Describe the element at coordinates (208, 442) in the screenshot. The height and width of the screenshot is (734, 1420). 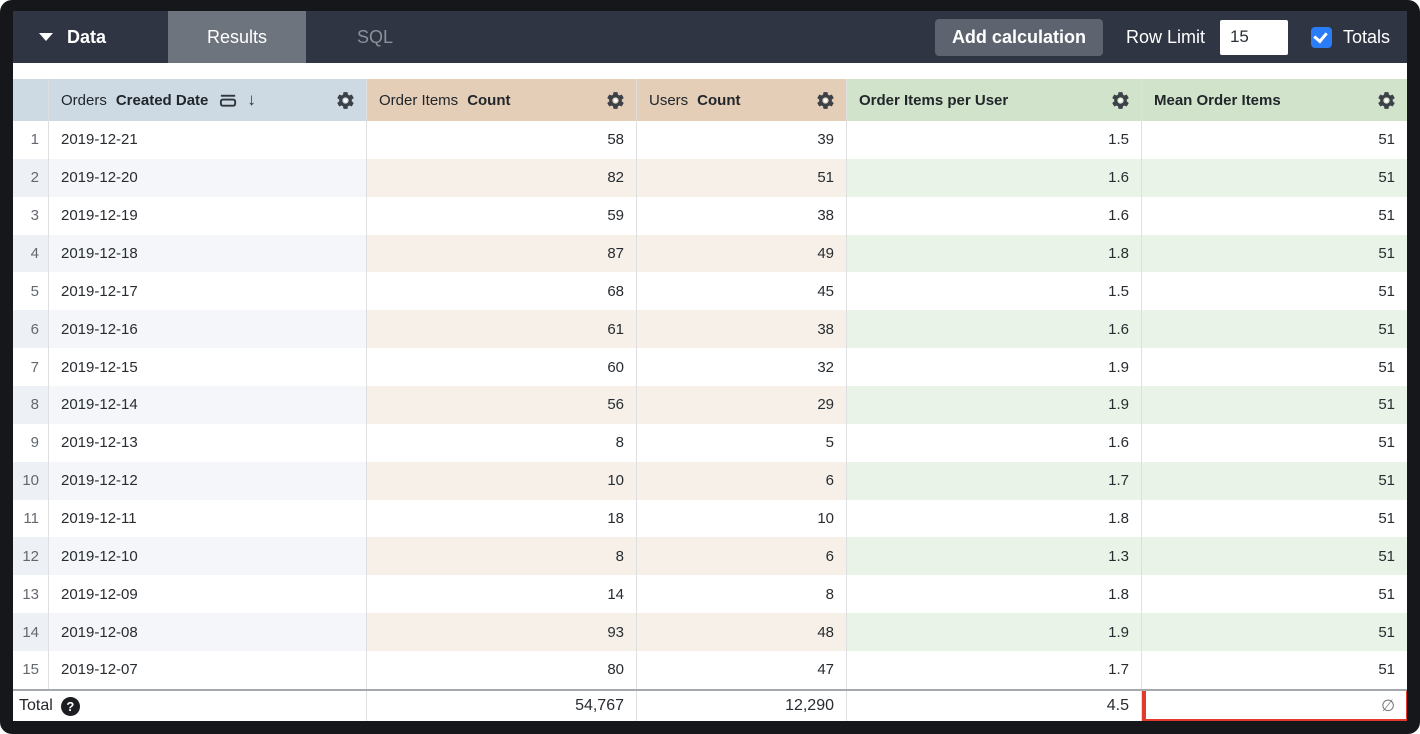
I see `cell-orders-created-date: 2019-12-13` at that location.